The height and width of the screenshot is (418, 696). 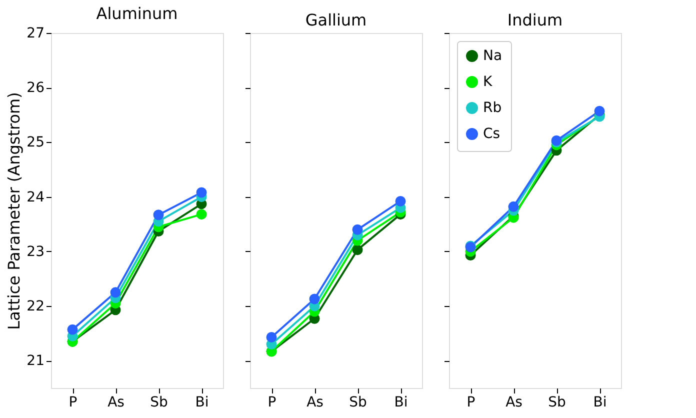 What do you see at coordinates (35, 306) in the screenshot?
I see `y-tick-label: 22` at bounding box center [35, 306].